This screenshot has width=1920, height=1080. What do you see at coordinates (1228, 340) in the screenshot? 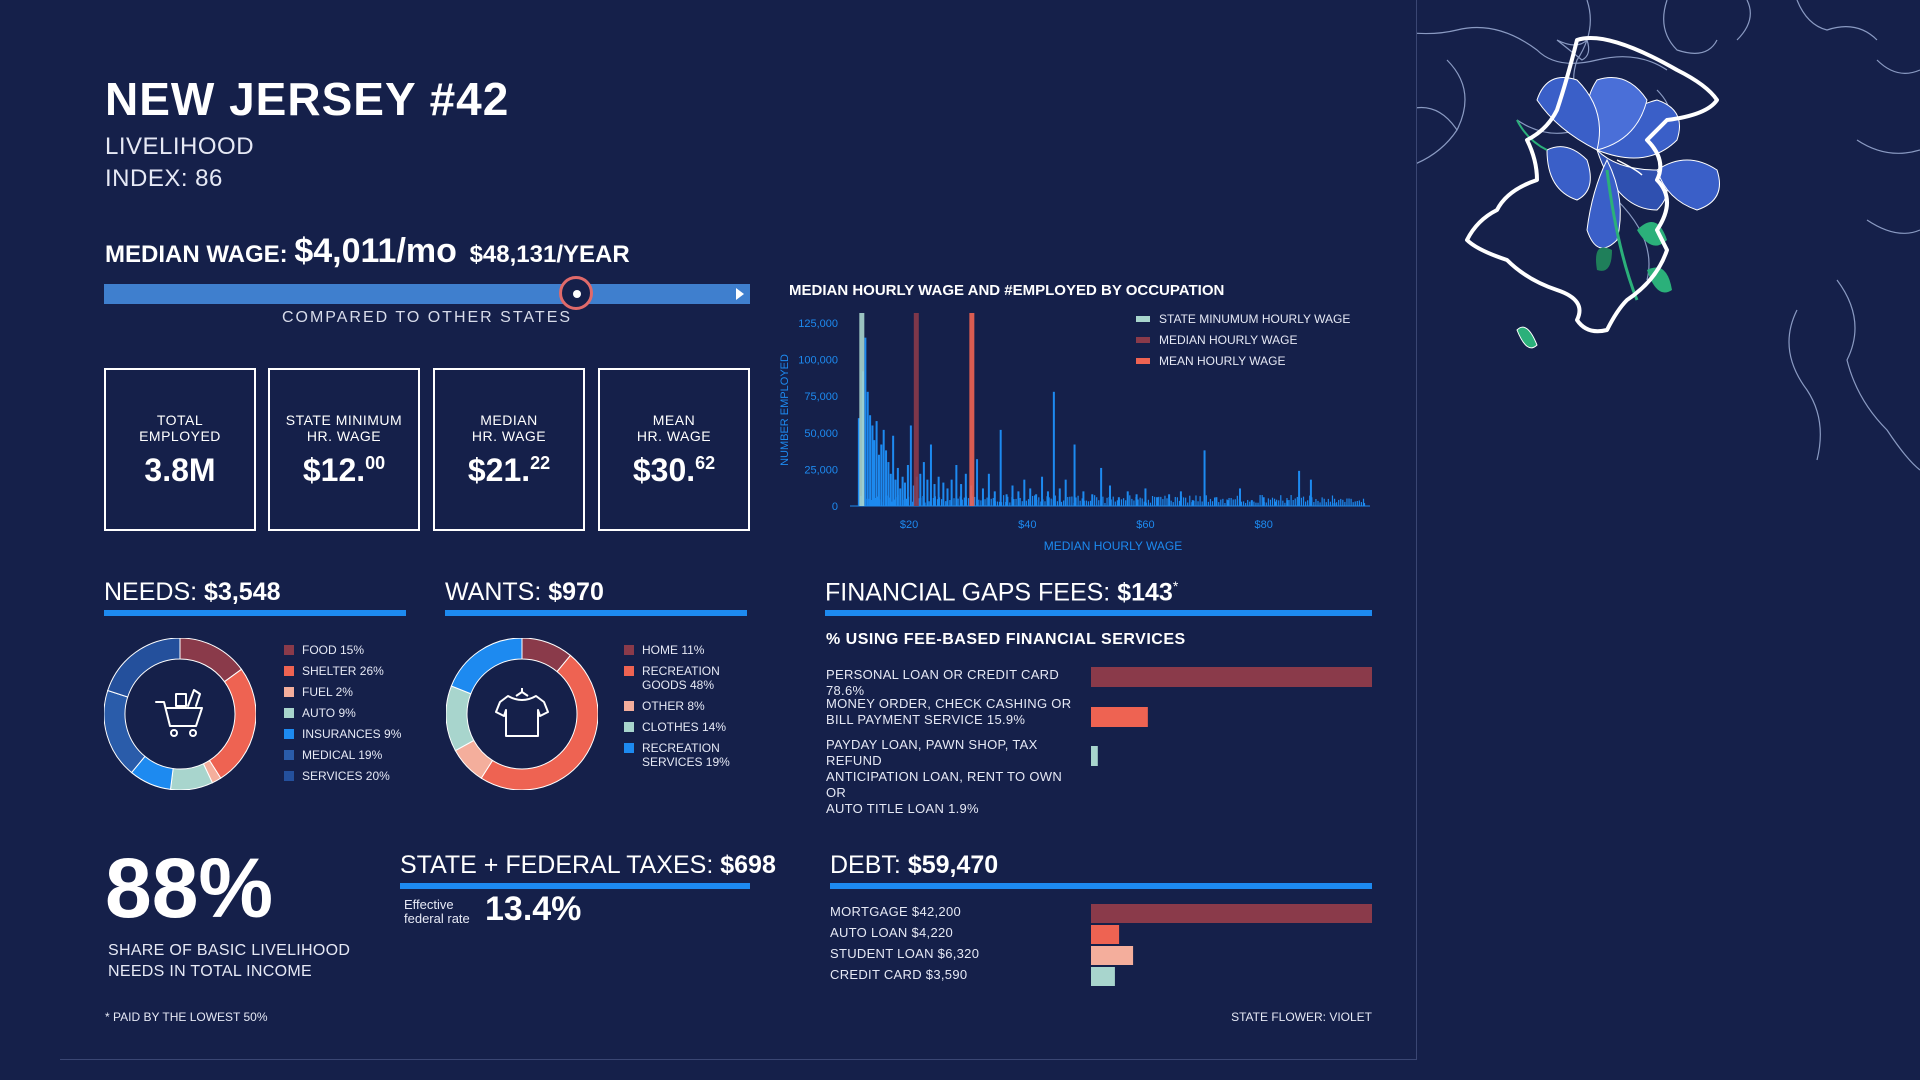
I see `legend-label: MEDIAN HOURLY WAGE` at bounding box center [1228, 340].